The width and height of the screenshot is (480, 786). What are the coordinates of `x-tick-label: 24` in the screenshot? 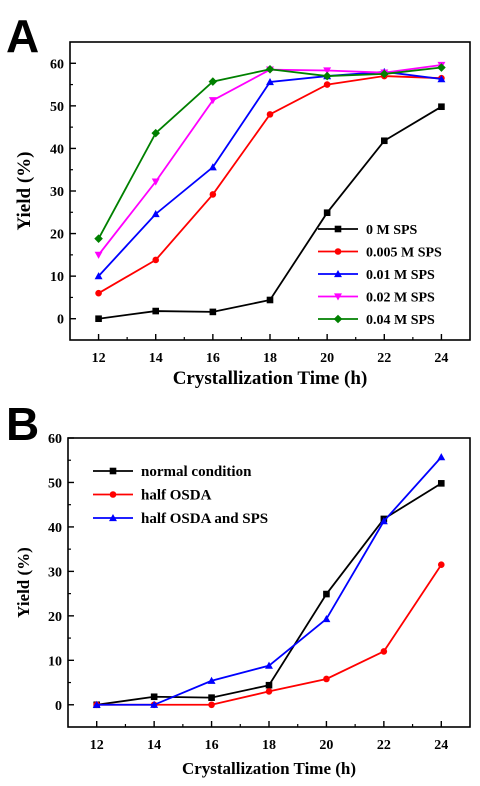 It's located at (441, 358).